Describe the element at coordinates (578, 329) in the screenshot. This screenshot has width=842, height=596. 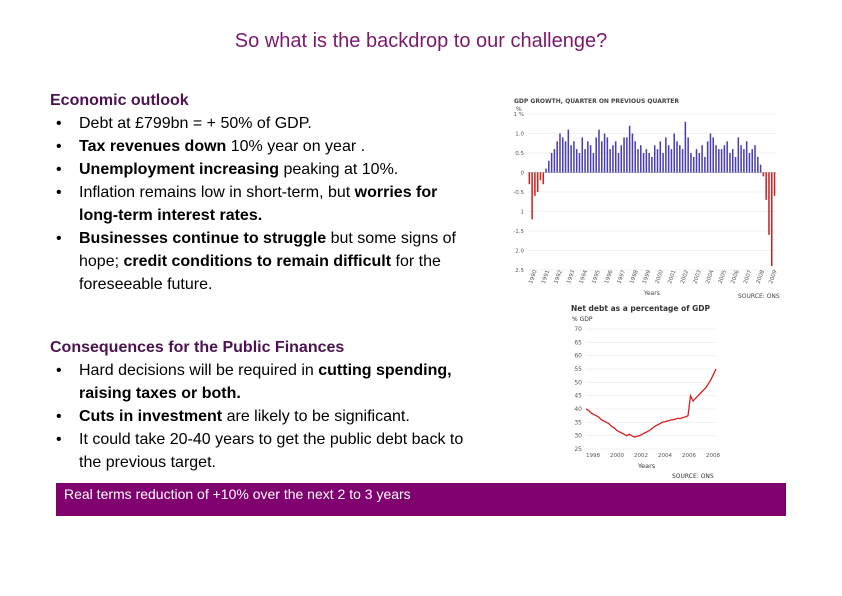
I see `debt-ytick-label: 70` at that location.